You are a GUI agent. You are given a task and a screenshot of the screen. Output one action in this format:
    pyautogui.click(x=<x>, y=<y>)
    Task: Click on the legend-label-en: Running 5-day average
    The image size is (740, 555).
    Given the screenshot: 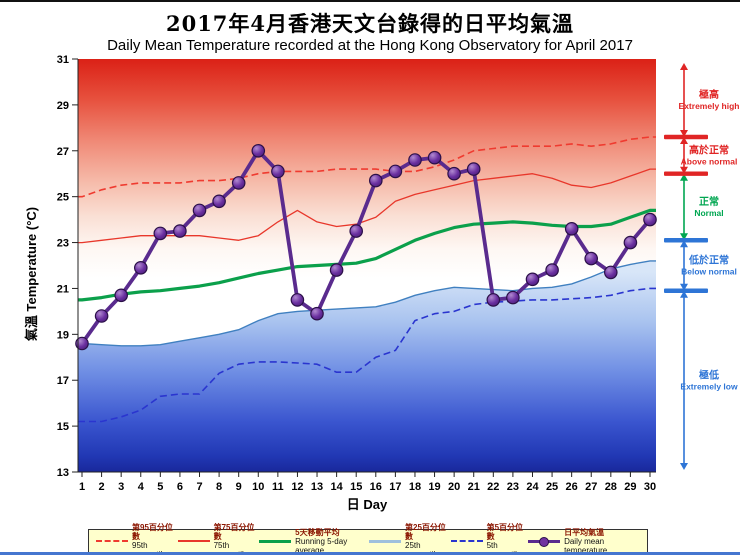 What is the action you would take?
    pyautogui.click(x=321, y=545)
    